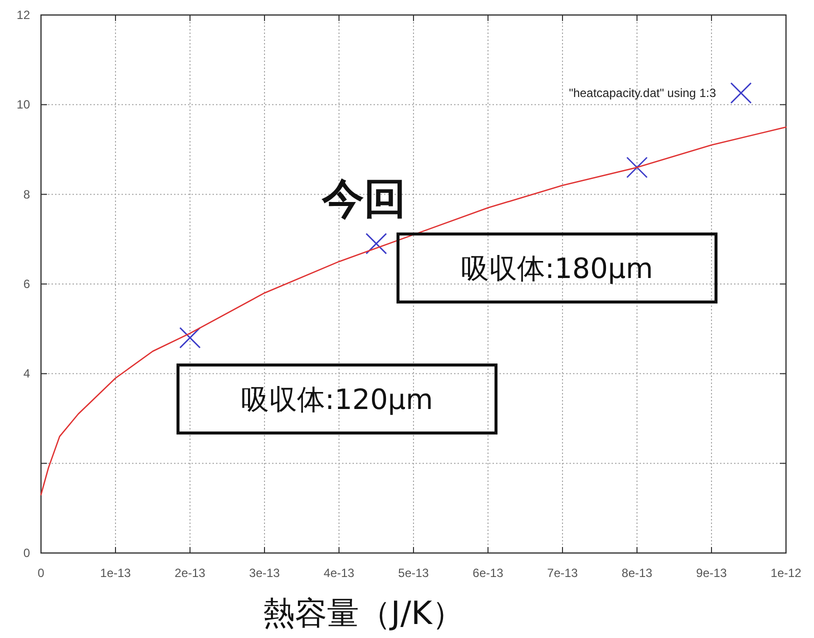  Describe the element at coordinates (637, 573) in the screenshot. I see `x-tick-label: 8e-13` at that location.